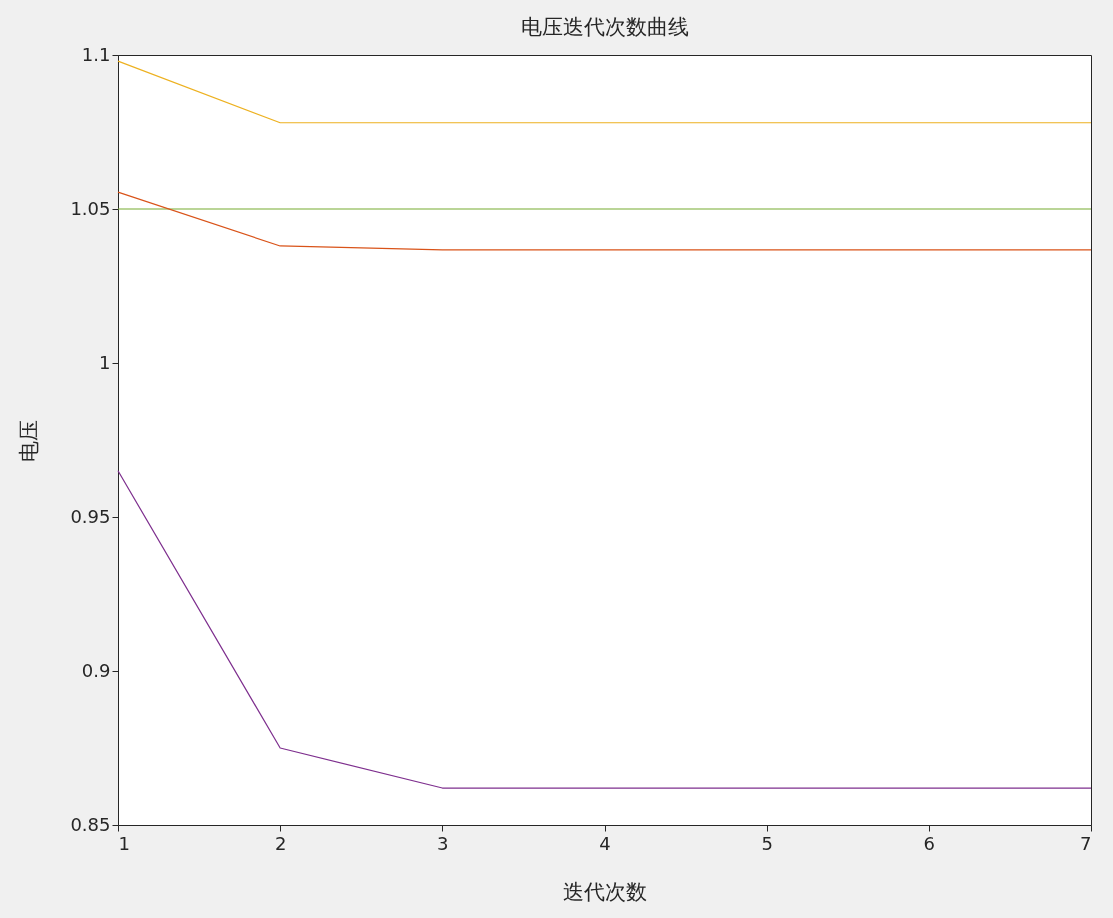 The height and width of the screenshot is (918, 1113). I want to click on x-axis-title: 迭代次数, so click(605, 891).